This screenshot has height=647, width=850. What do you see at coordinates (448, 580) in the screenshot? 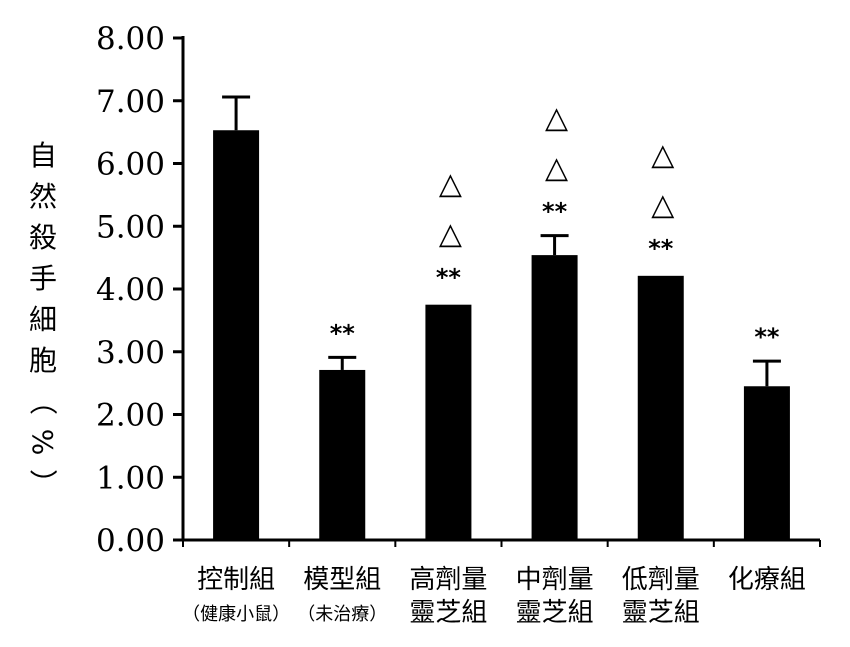
I see `x-category-label: 高劑量` at bounding box center [448, 580].